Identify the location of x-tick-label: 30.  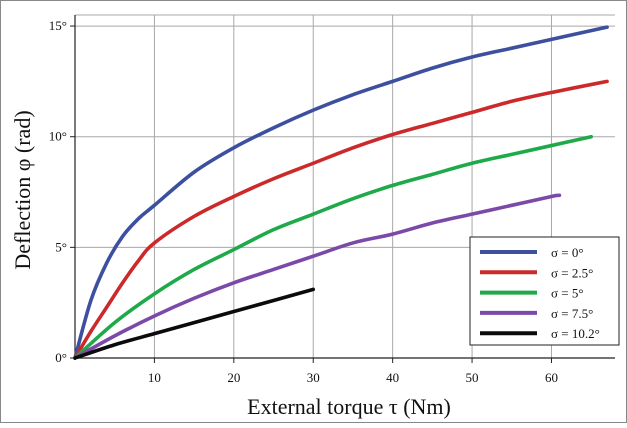
(313, 377).